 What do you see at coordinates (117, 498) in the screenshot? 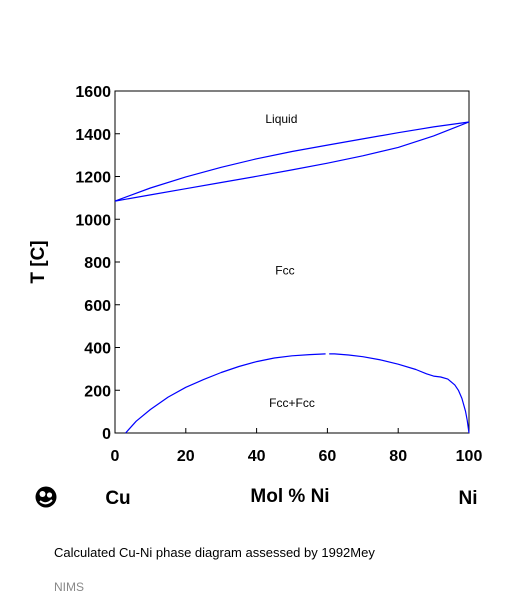
I see `left-element-label: Cu` at bounding box center [117, 498].